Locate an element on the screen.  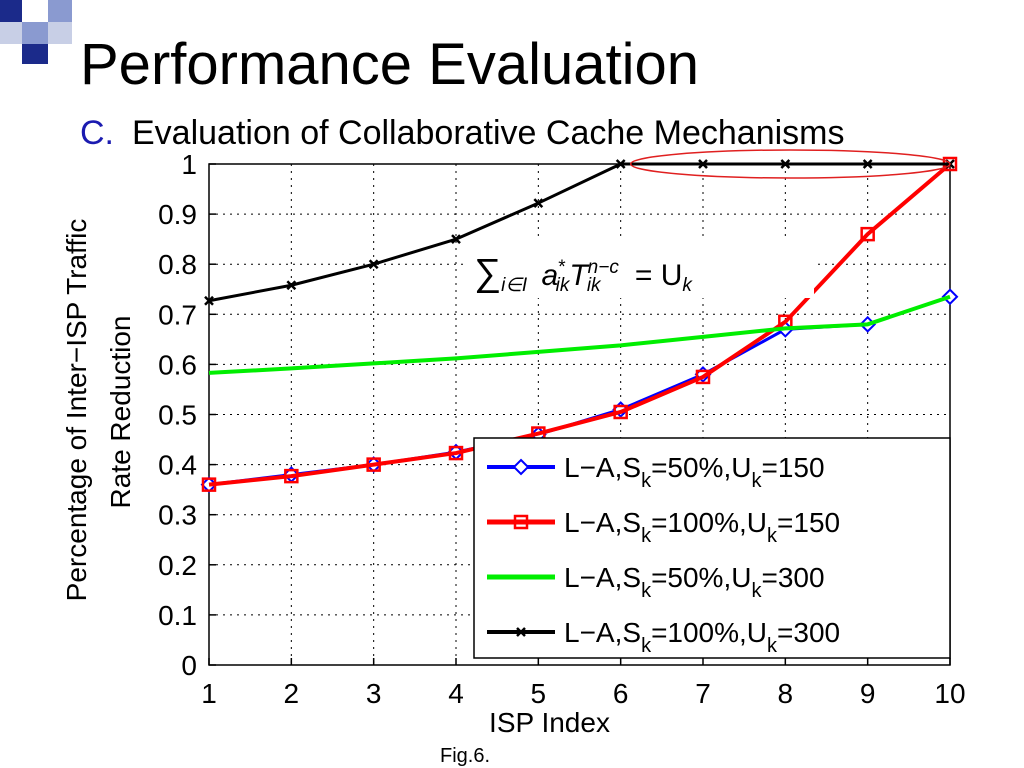
x-tick-label: 3 is located at coordinates (374, 693).